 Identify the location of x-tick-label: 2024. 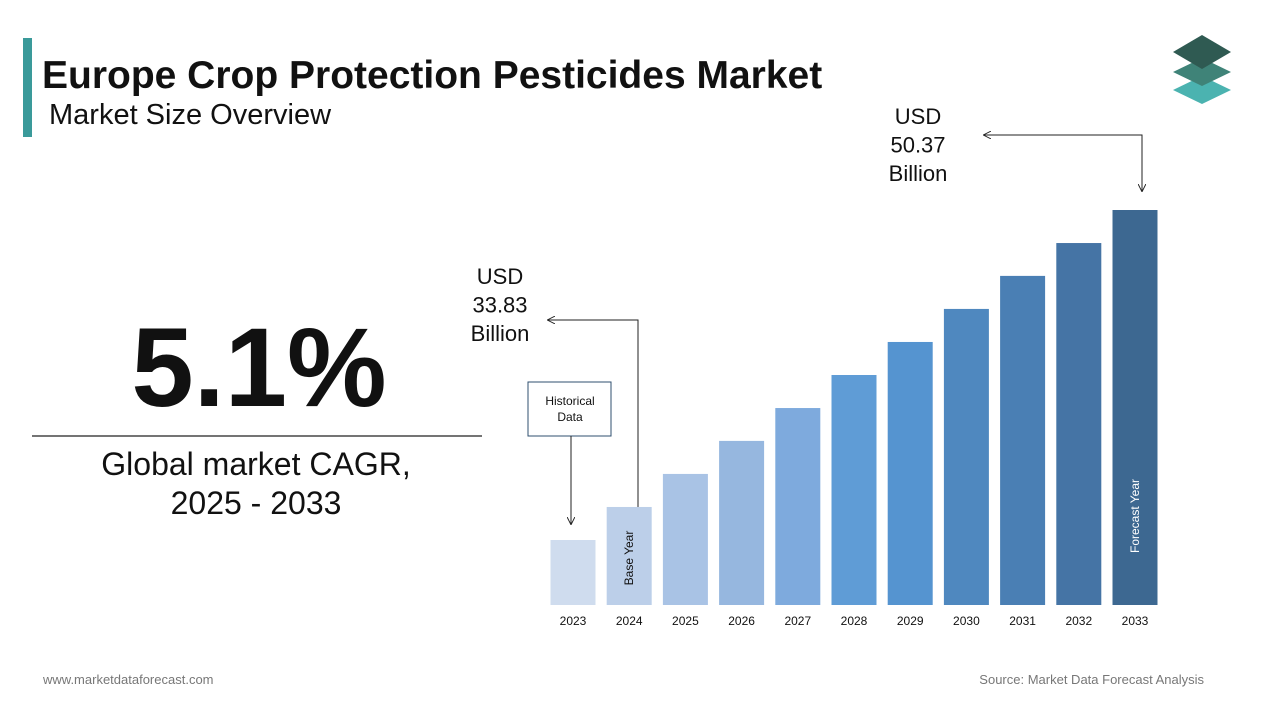
(629, 621).